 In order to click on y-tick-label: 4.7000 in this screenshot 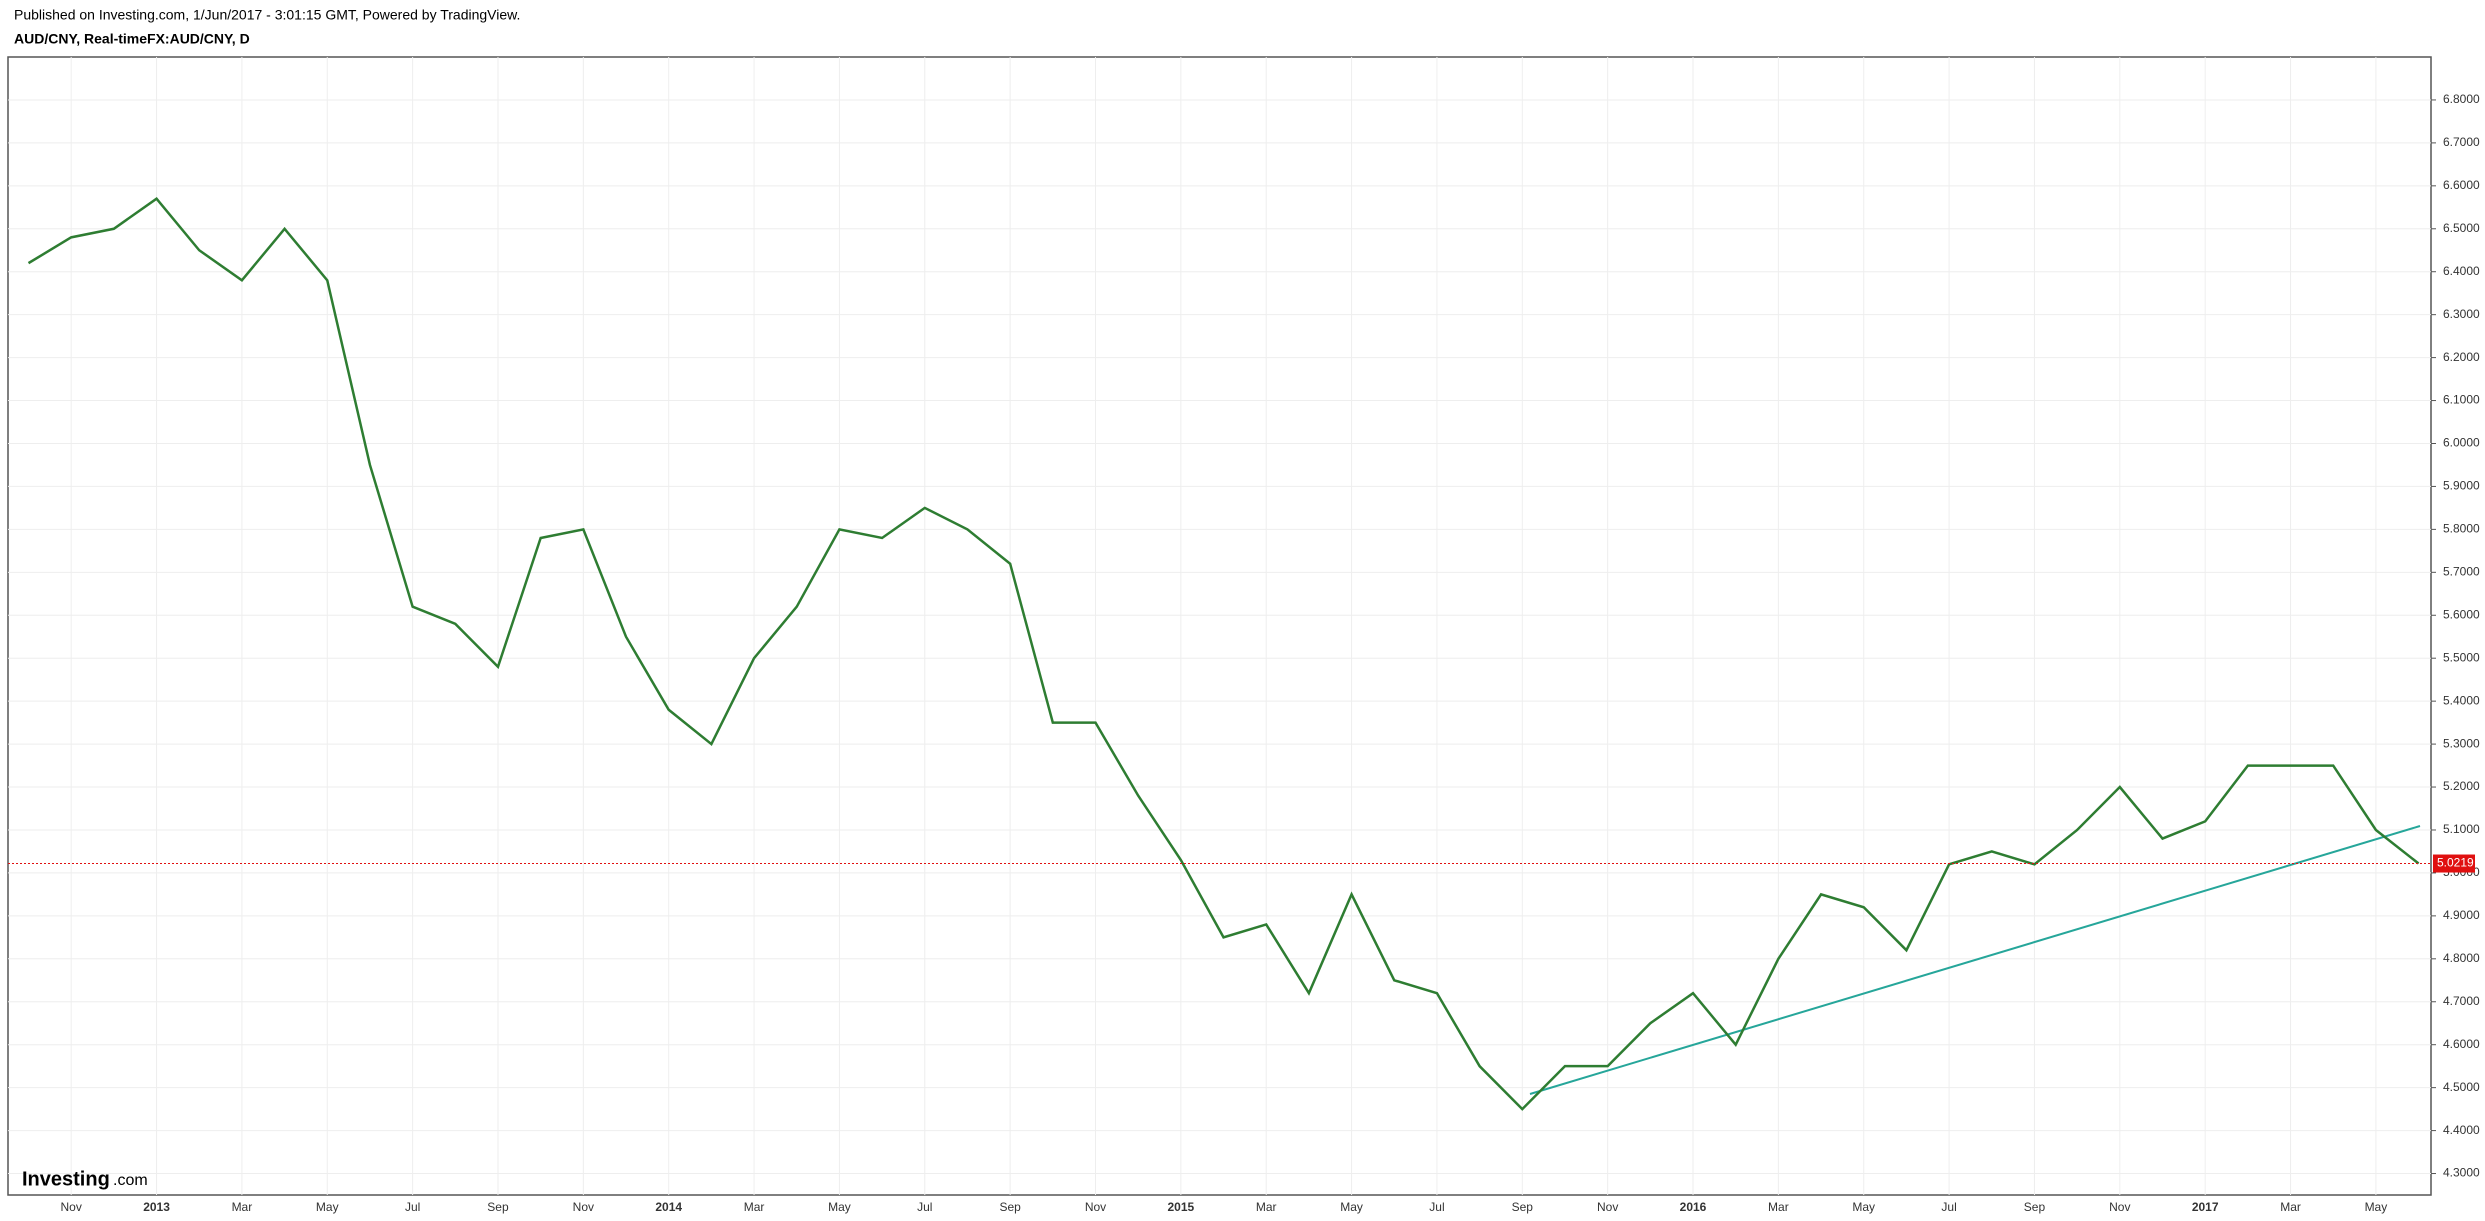, I will do `click(2461, 1001)`.